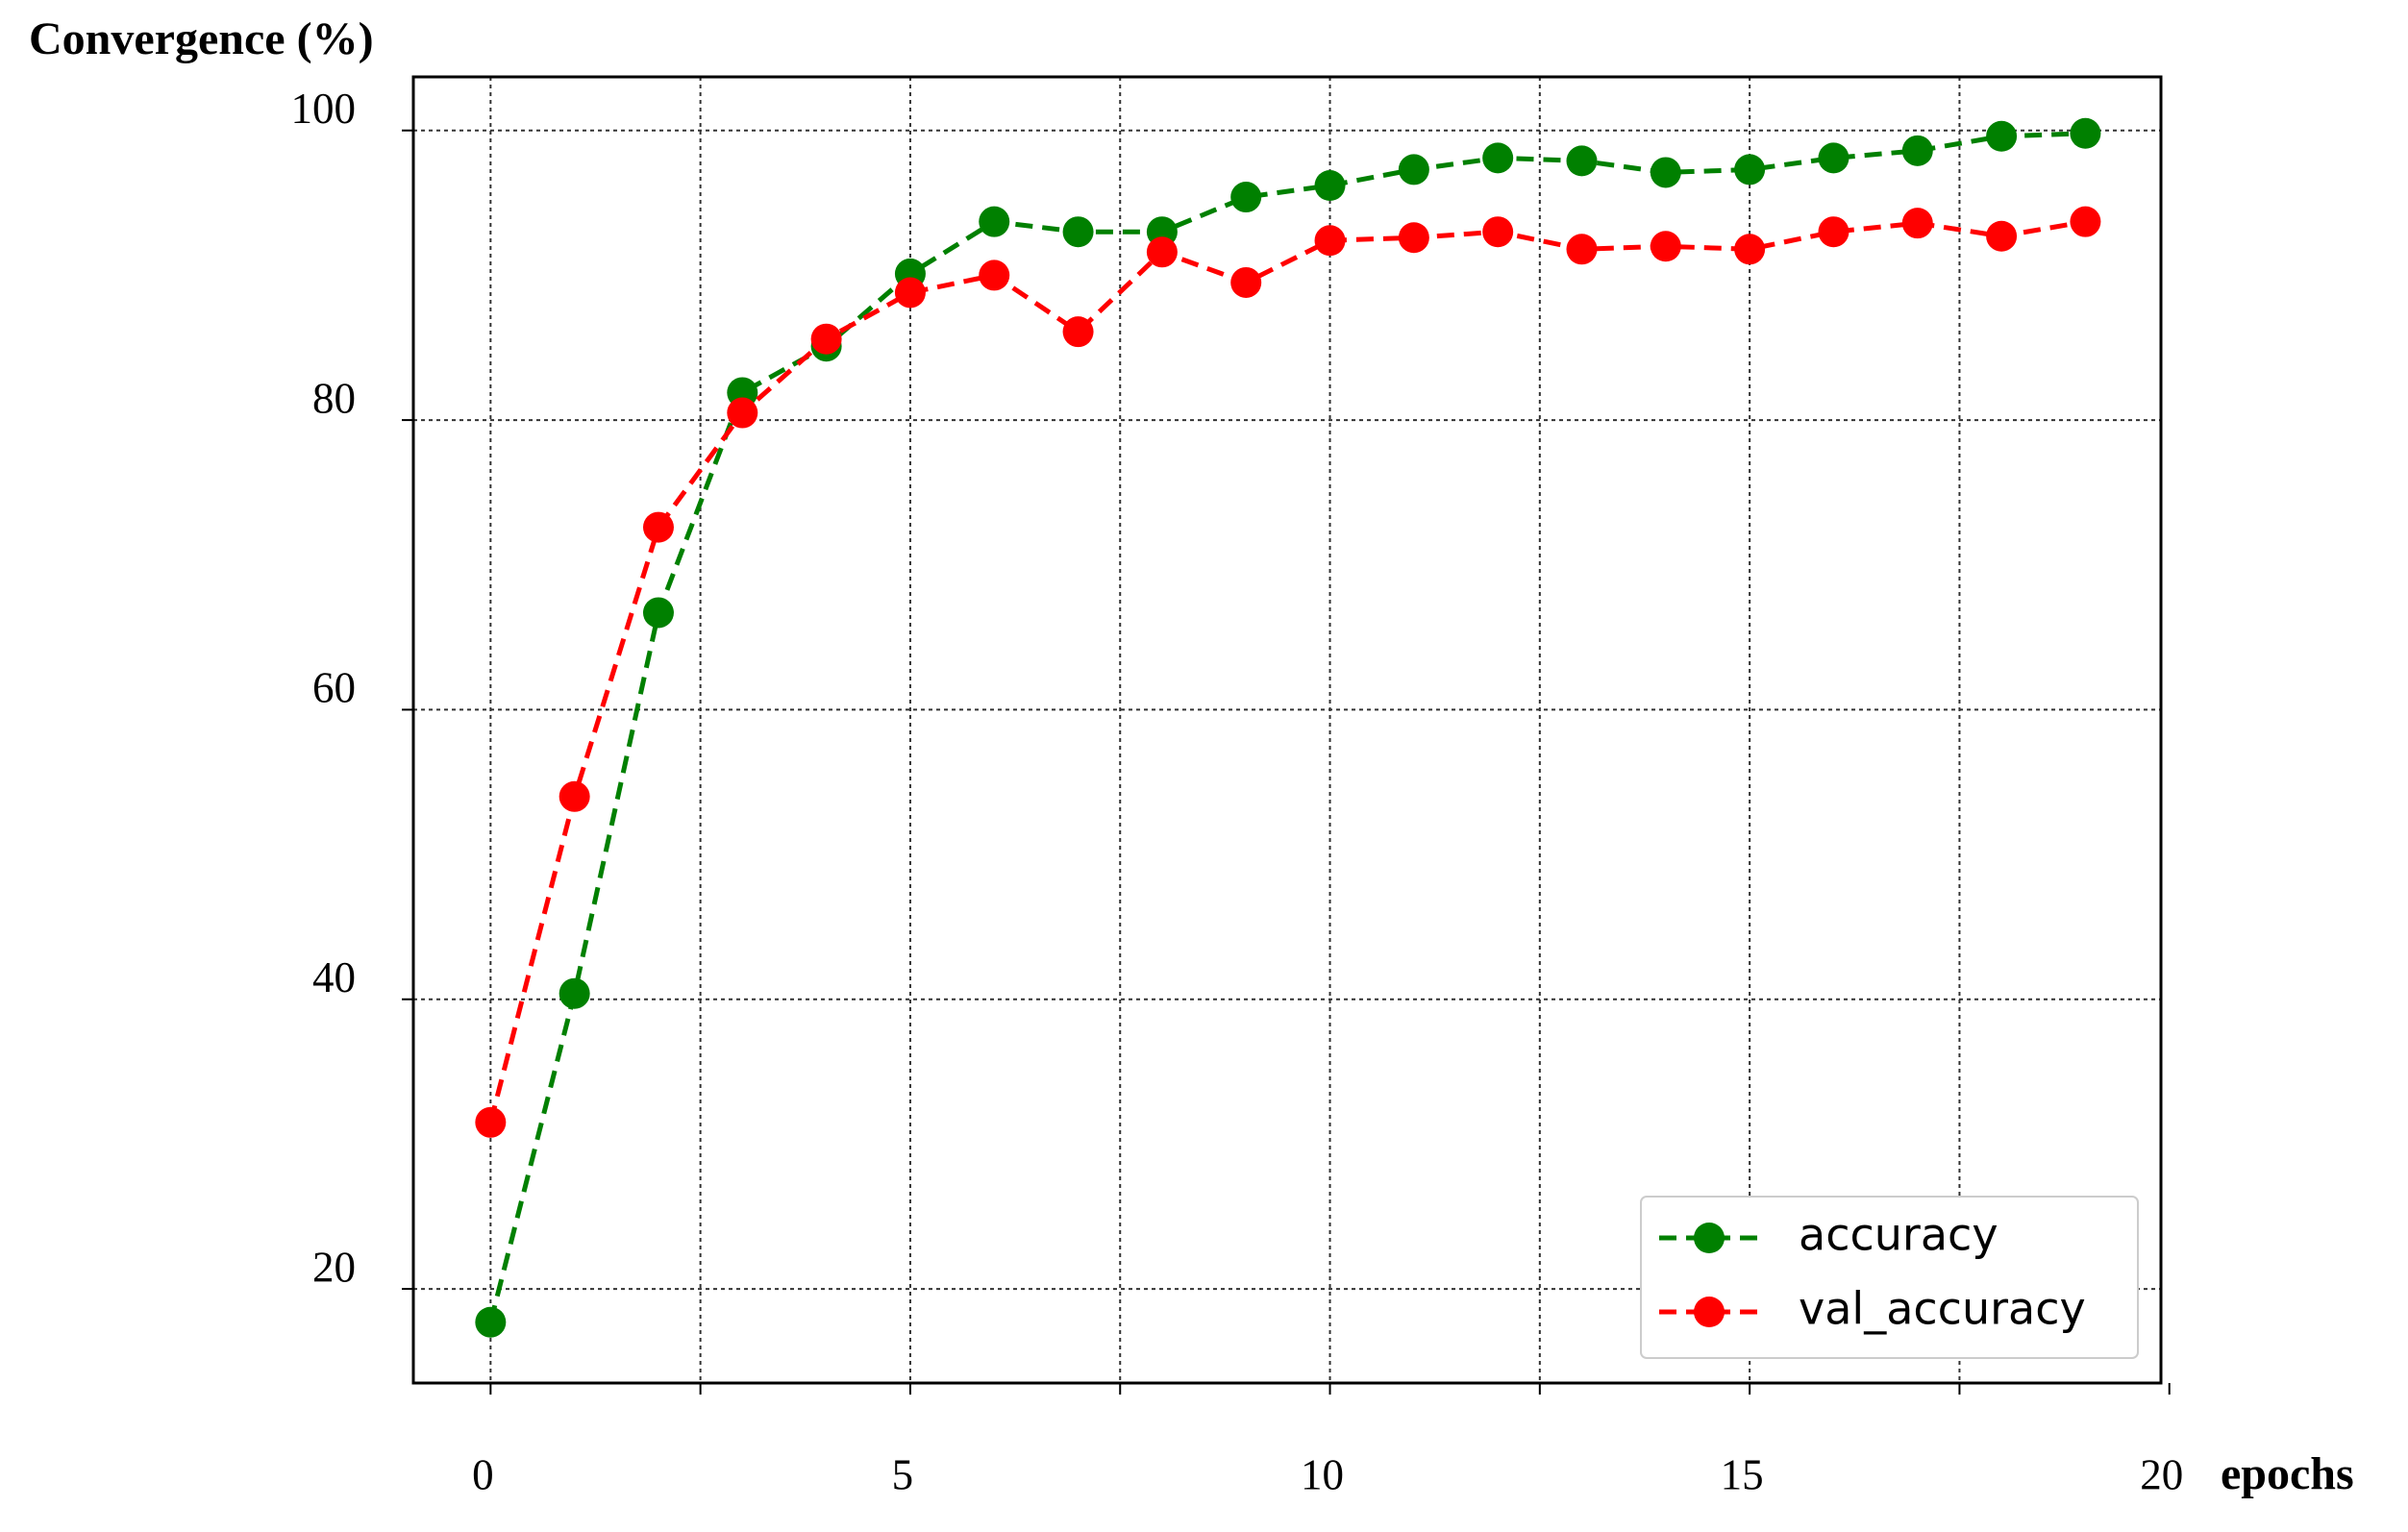  Describe the element at coordinates (334, 1267) in the screenshot. I see `y-tick-label: 20` at that location.